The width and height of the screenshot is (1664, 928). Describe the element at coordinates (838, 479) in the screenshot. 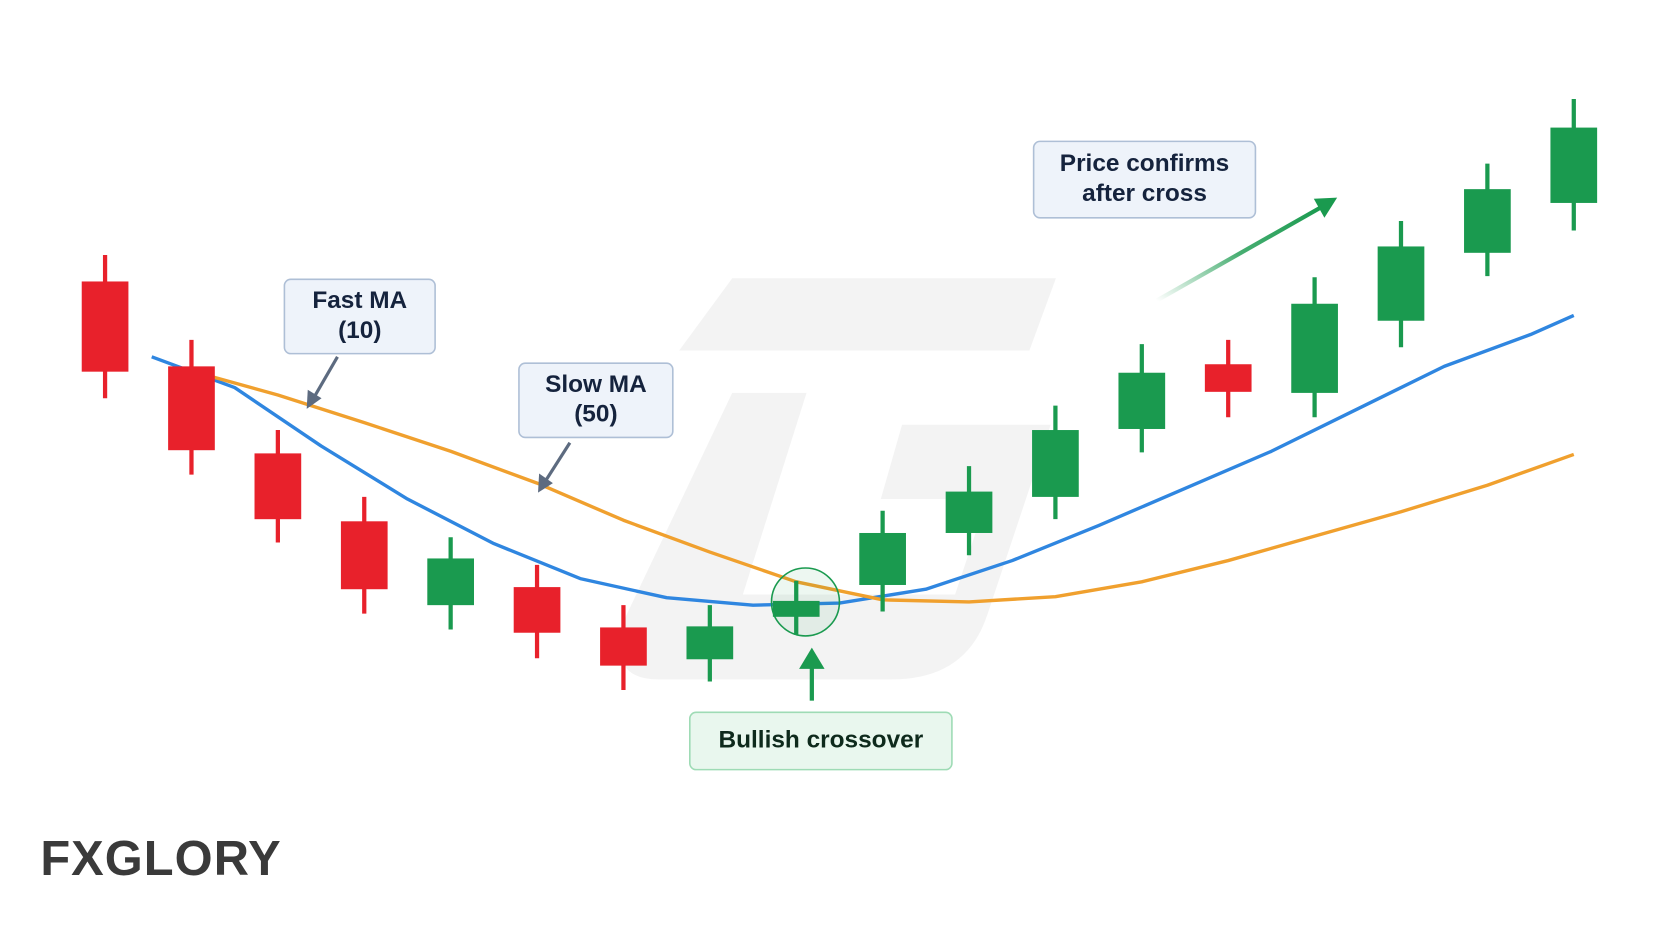

I see `watermark` at that location.